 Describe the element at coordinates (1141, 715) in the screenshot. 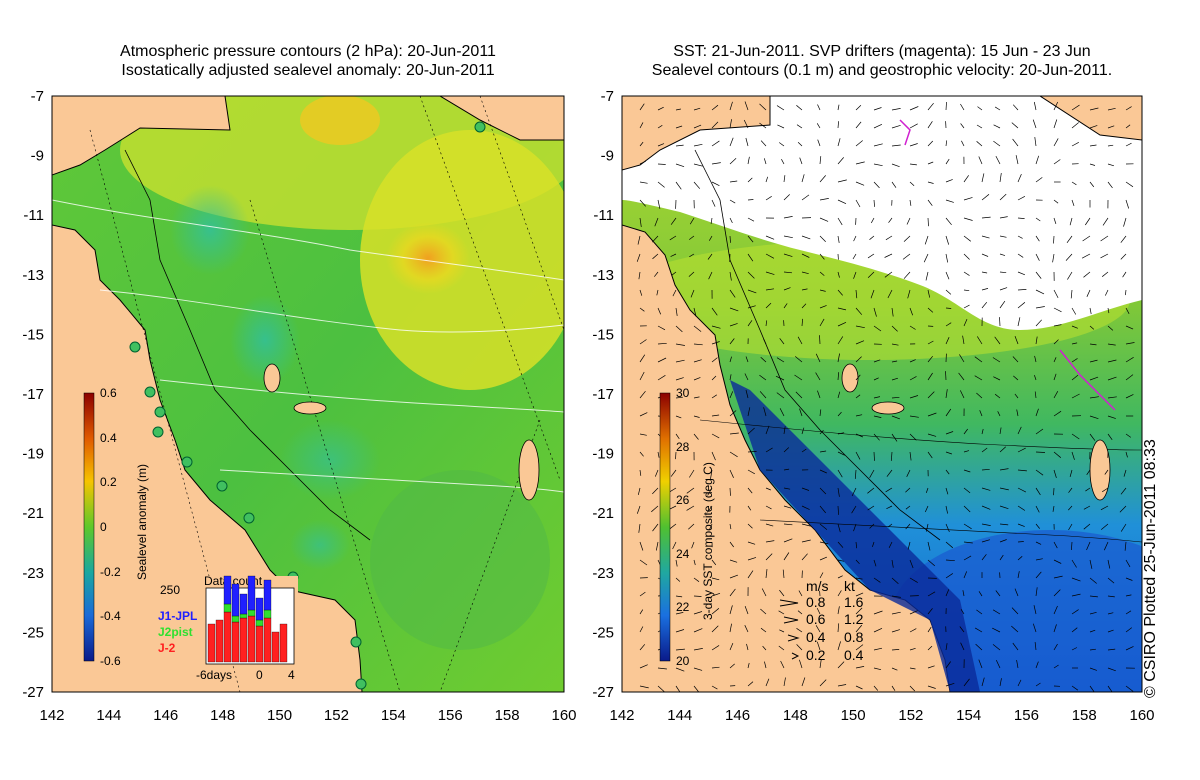

I see `right-x-axis-label: 160` at that location.